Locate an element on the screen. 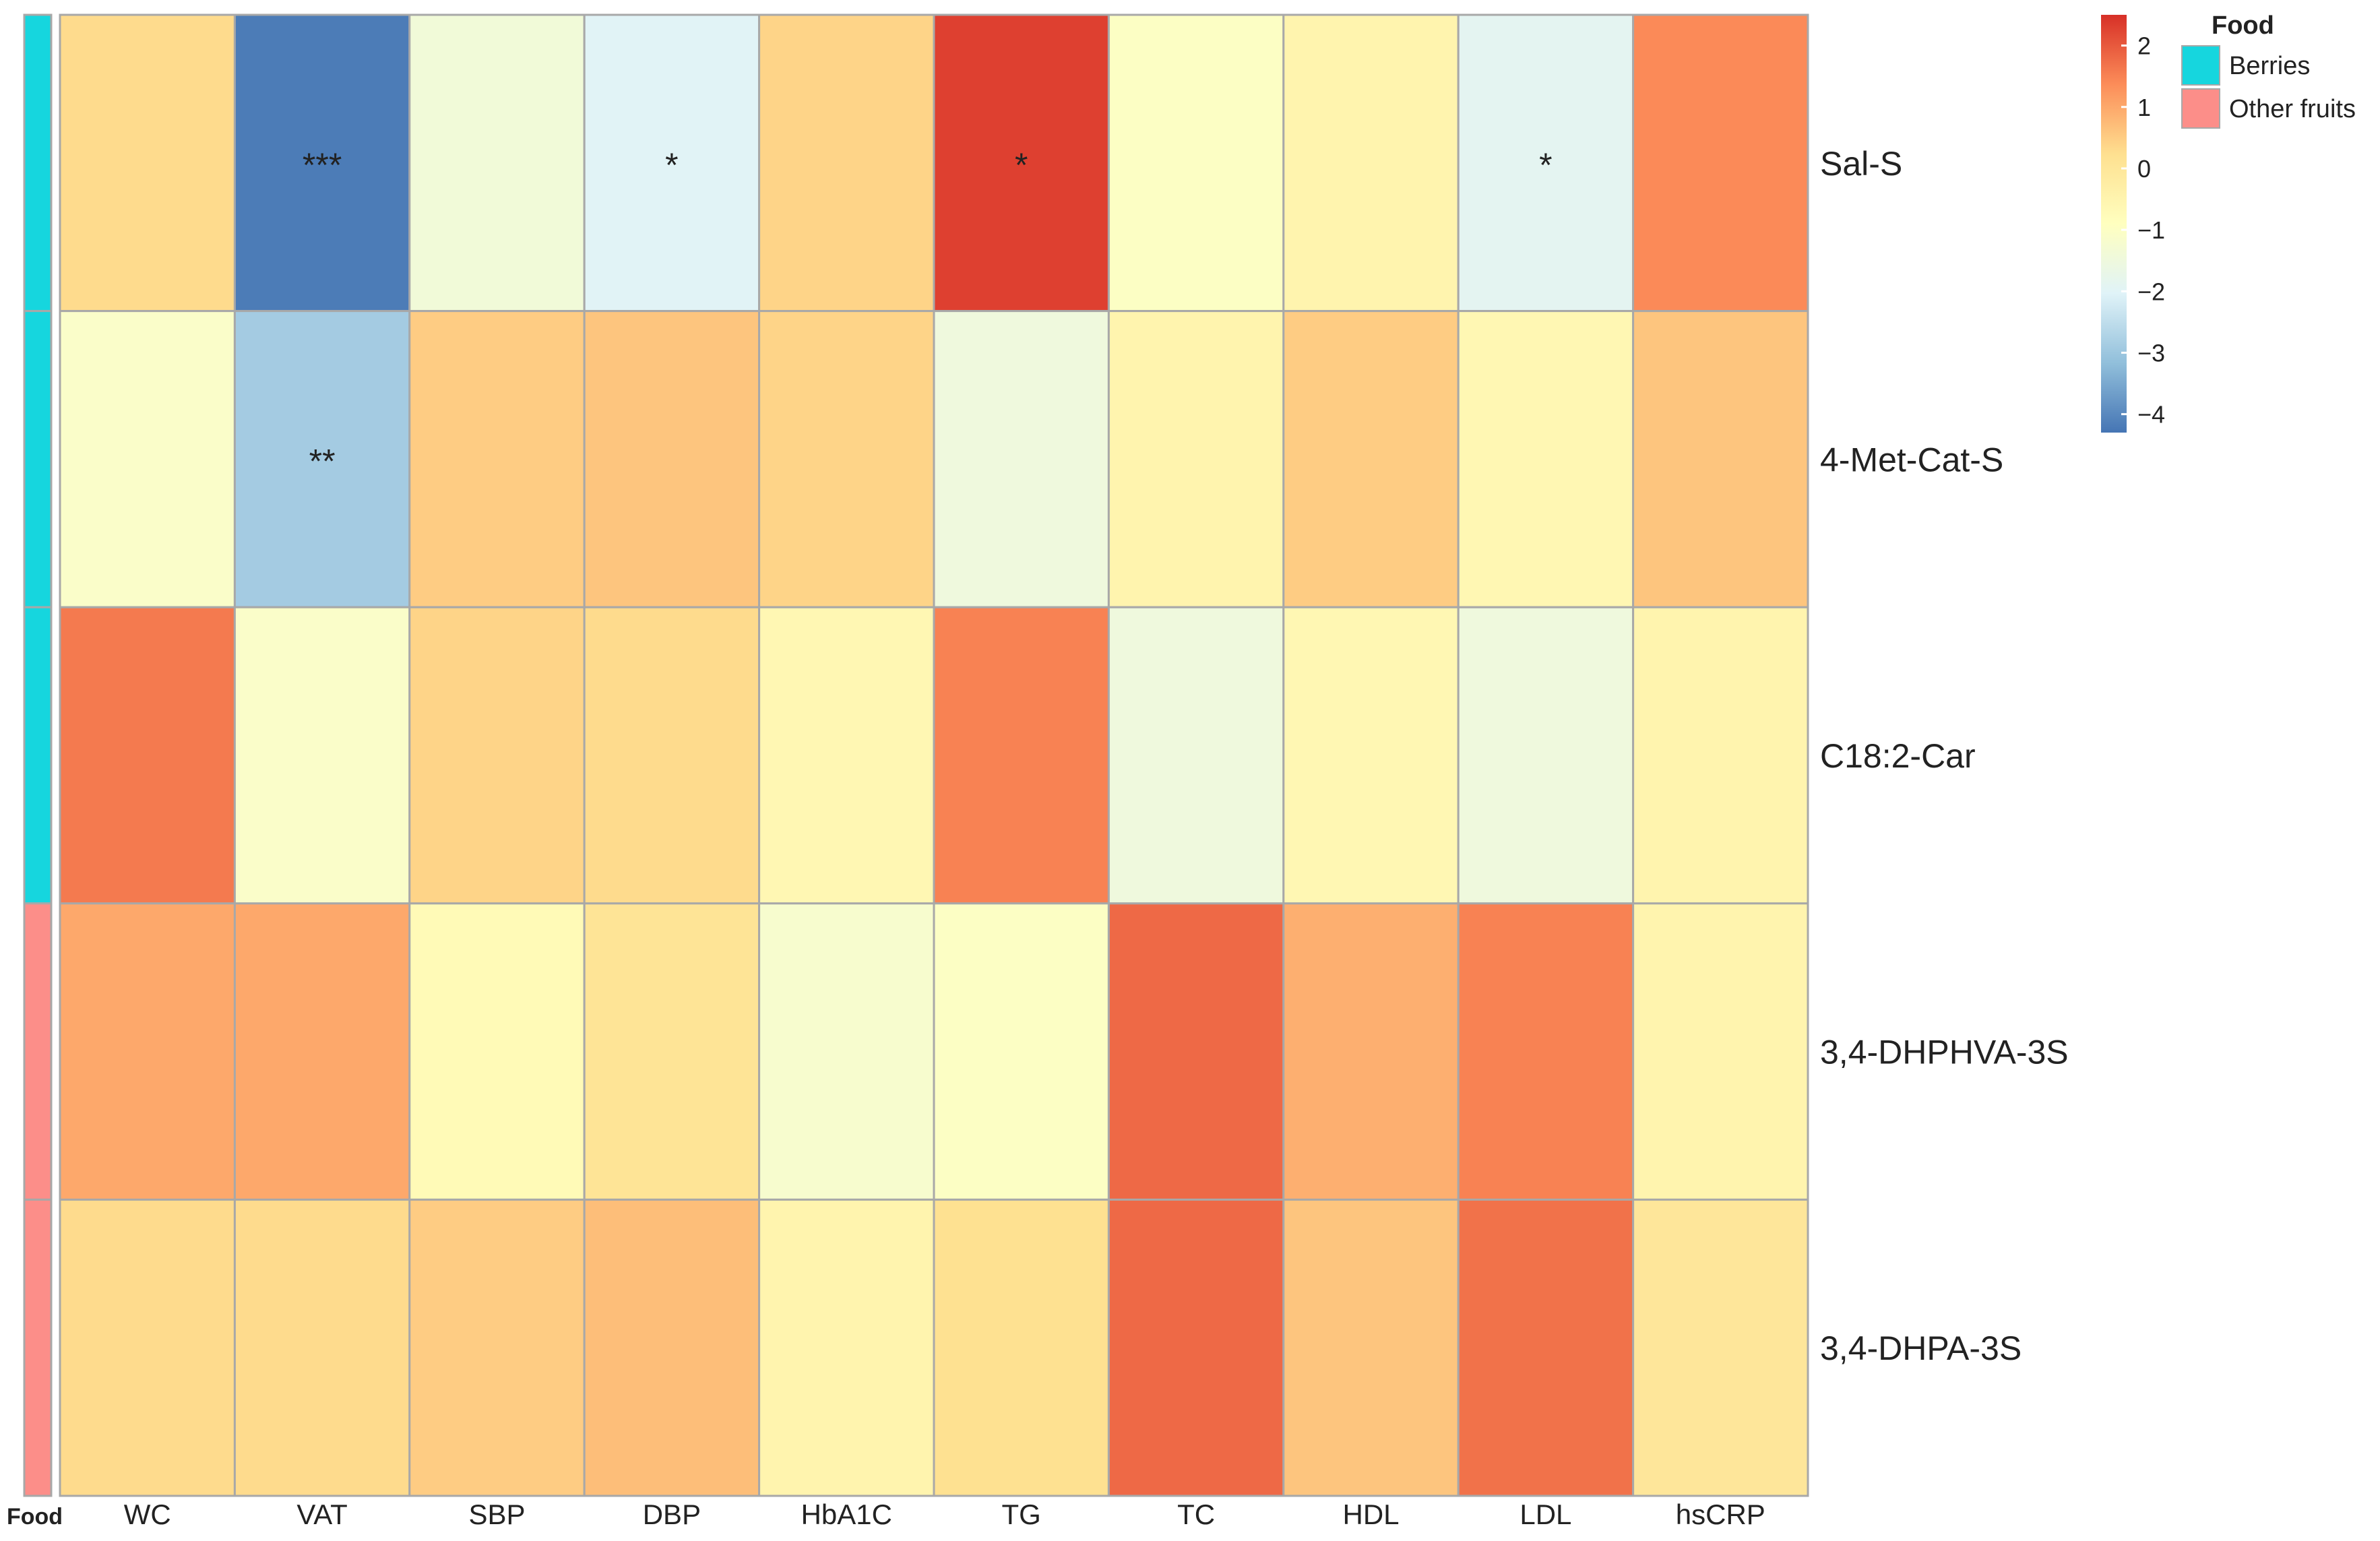 The height and width of the screenshot is (1541, 2380). heatmap-cell-3,4-DHPA-3S-WC is located at coordinates (147, 1347).